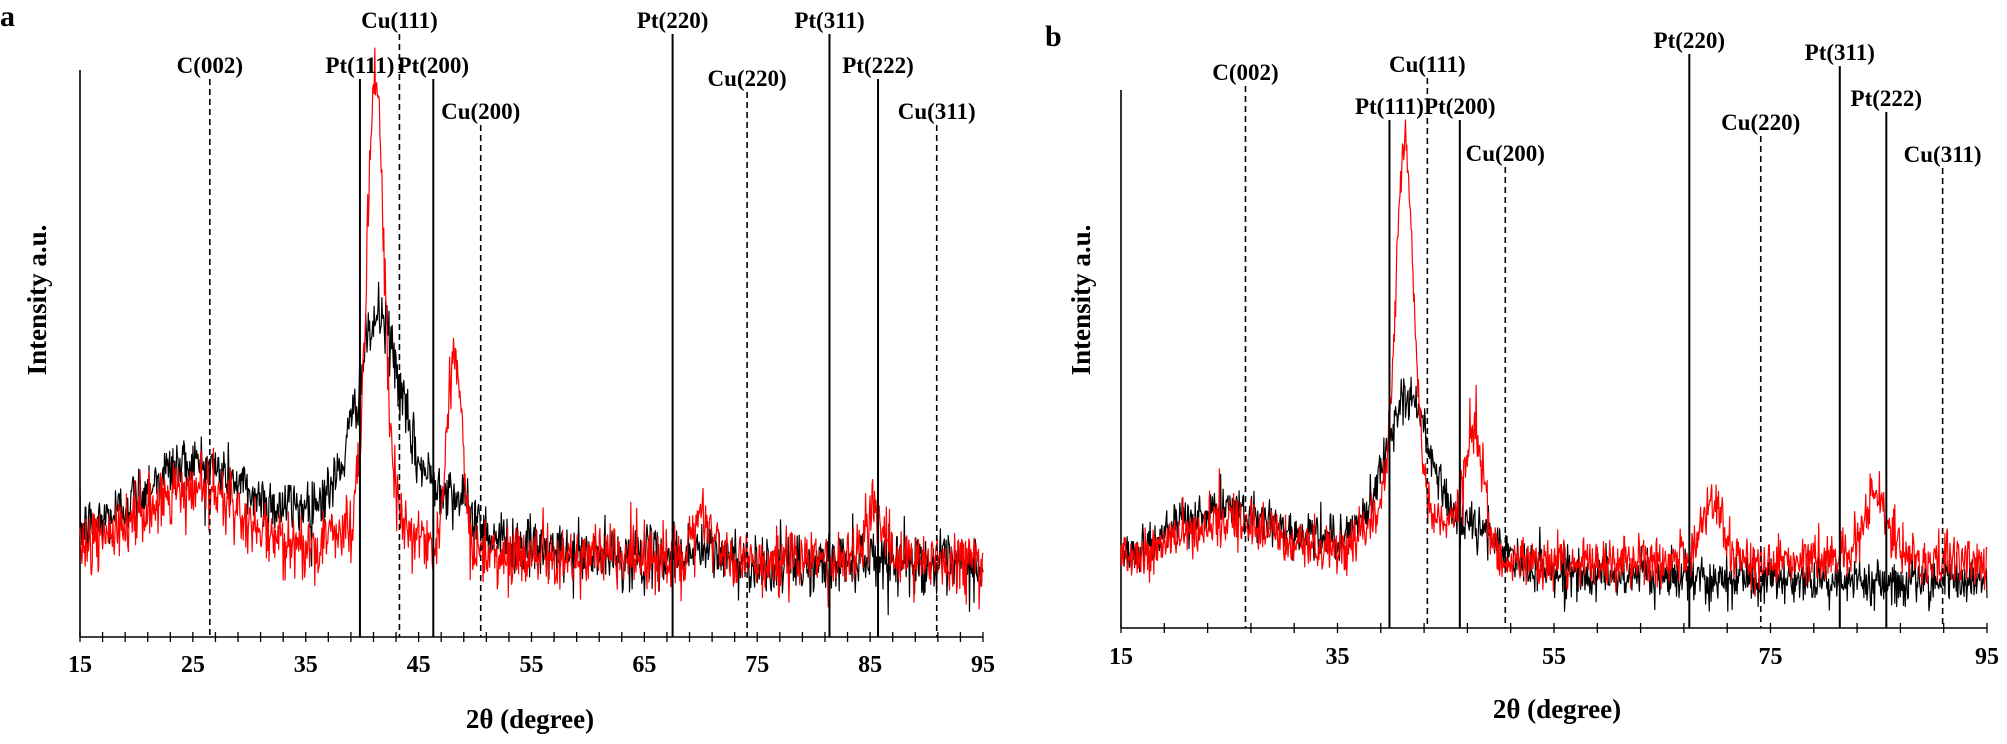  I want to click on panel-a-letter: a, so click(7, 16).